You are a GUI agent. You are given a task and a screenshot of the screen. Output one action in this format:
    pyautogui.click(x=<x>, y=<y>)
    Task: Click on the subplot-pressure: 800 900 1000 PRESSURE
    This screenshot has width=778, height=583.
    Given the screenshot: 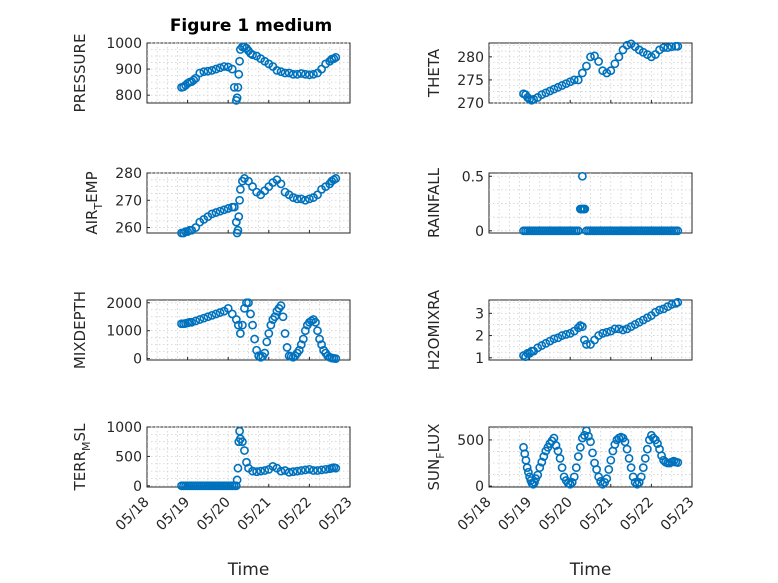 What is the action you would take?
    pyautogui.click(x=211, y=73)
    